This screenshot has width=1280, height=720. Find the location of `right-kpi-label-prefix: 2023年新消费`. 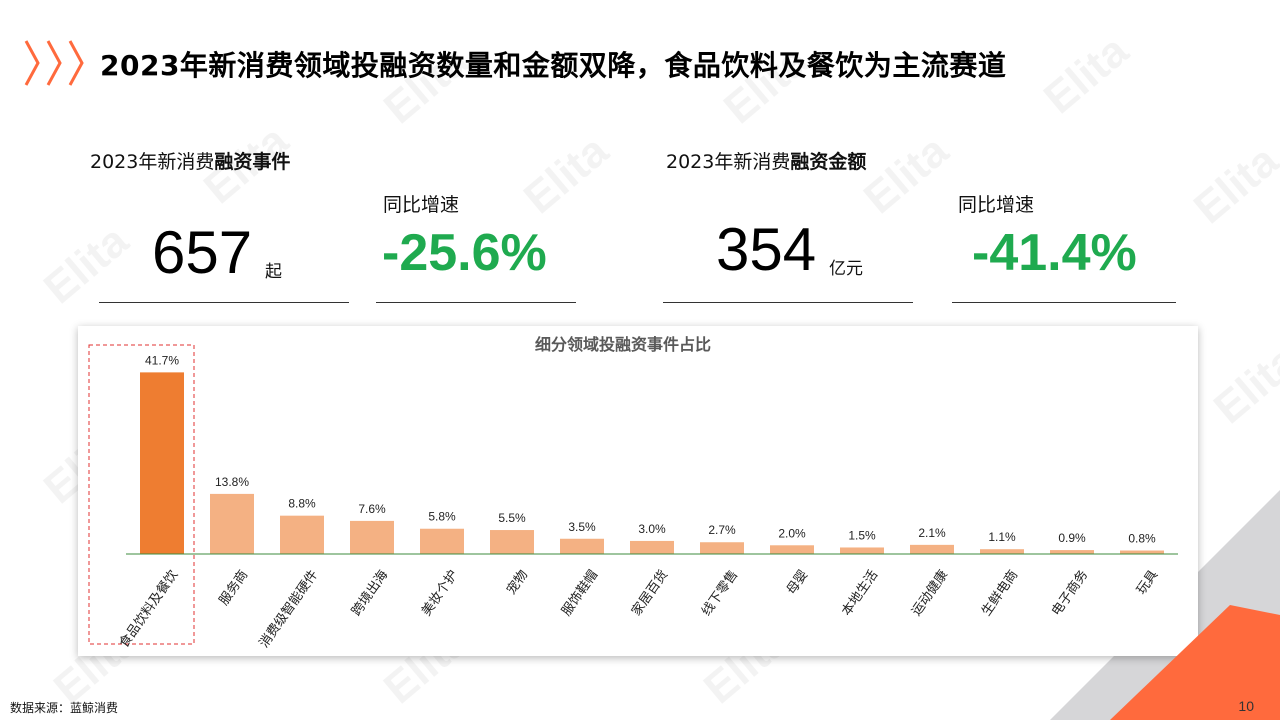

right-kpi-label-prefix: 2023年新消费 is located at coordinates (728, 162).